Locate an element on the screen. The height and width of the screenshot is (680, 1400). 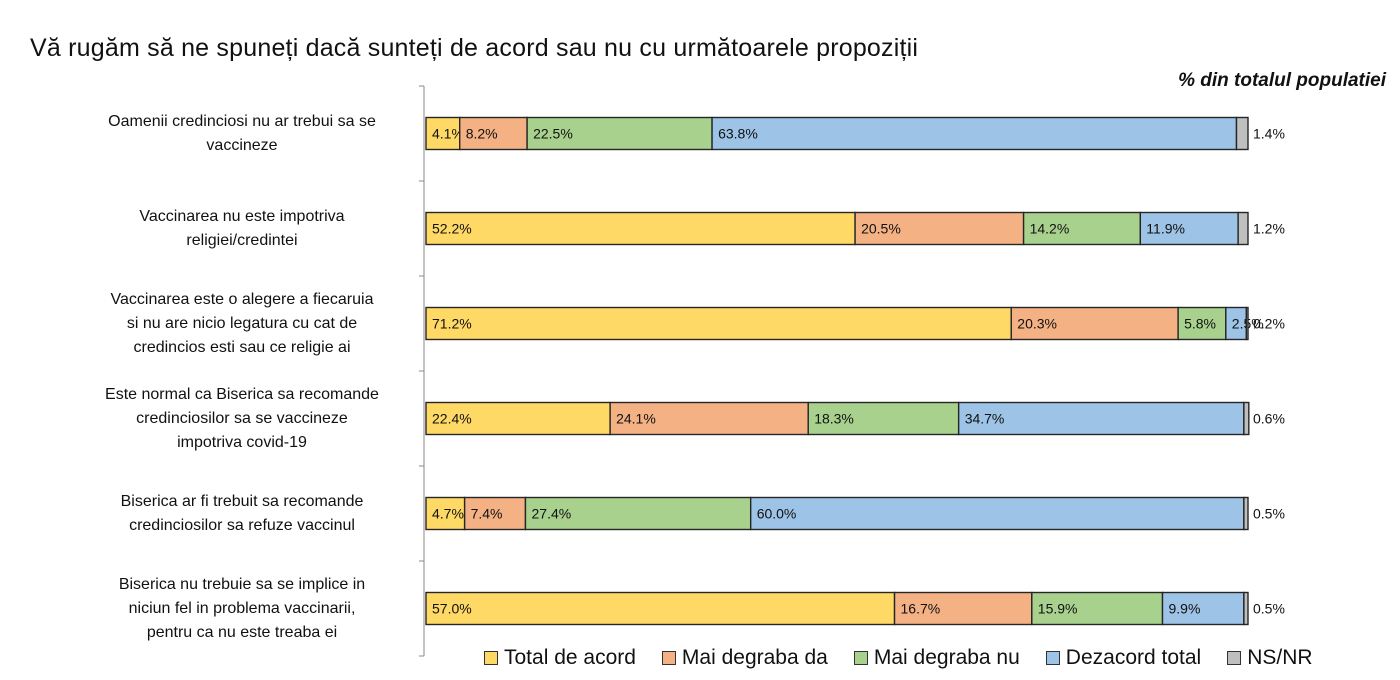
data-label: 71.2% is located at coordinates (452, 324).